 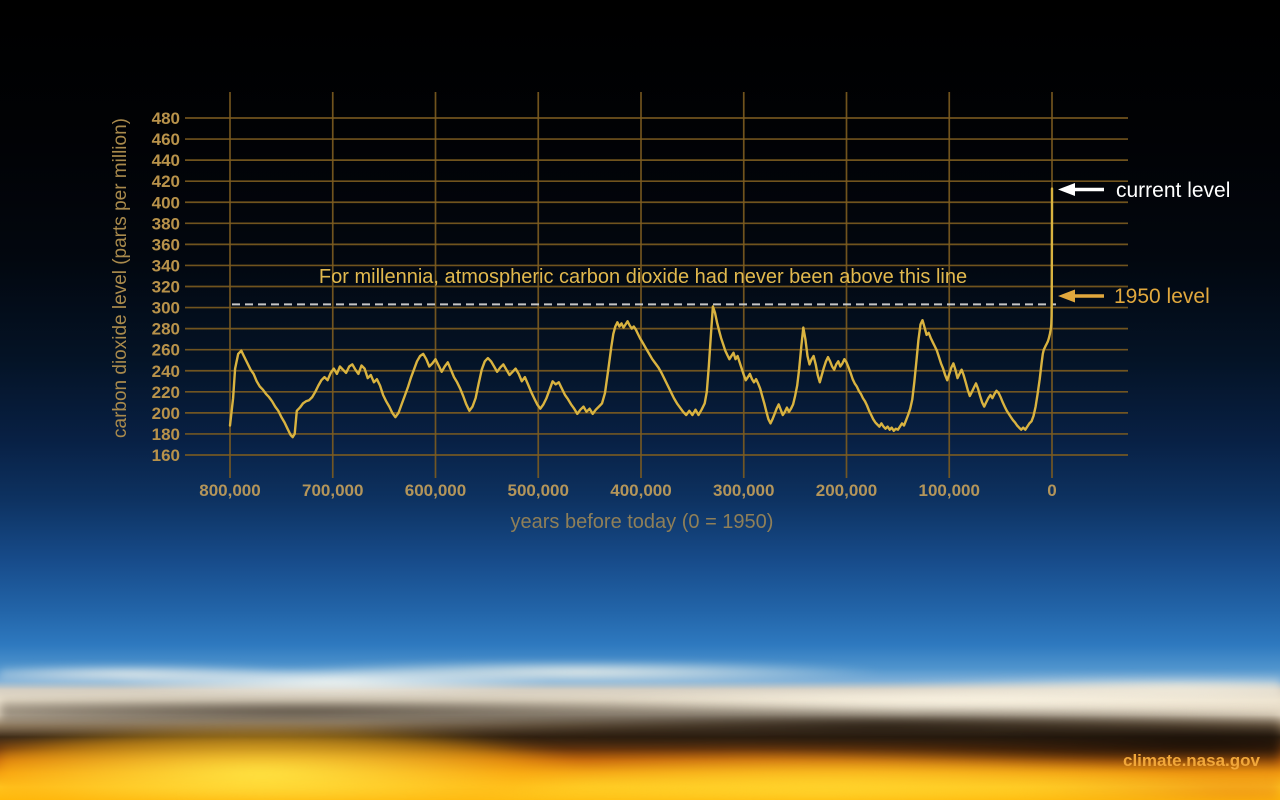 What do you see at coordinates (743, 490) in the screenshot?
I see `x-tick-label: 300,000` at bounding box center [743, 490].